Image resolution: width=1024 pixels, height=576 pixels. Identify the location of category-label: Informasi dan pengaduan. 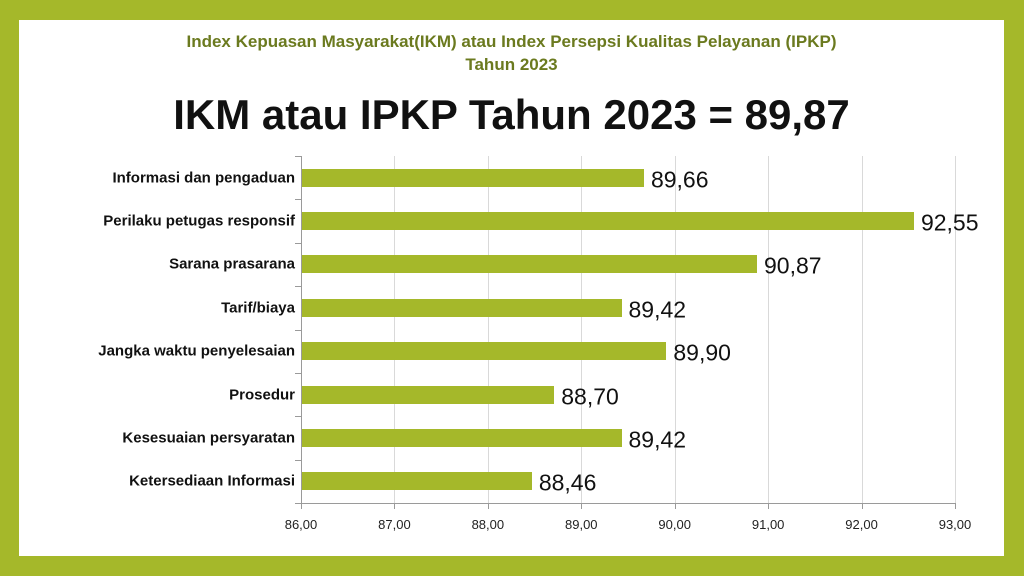
(203, 178).